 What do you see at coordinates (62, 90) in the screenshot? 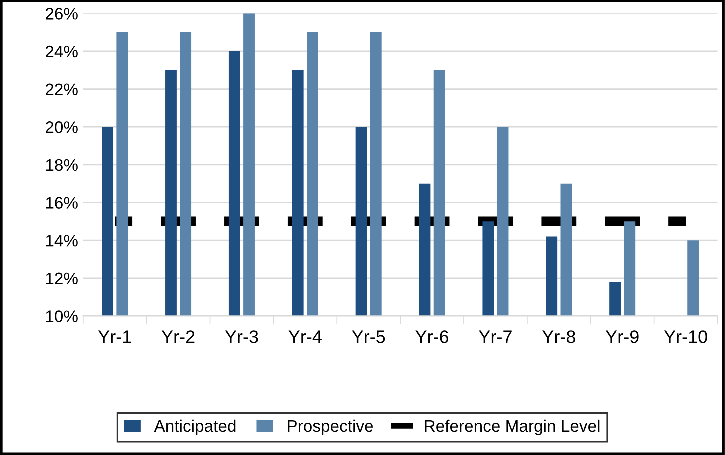
I see `y-tick-label: 22%` at bounding box center [62, 90].